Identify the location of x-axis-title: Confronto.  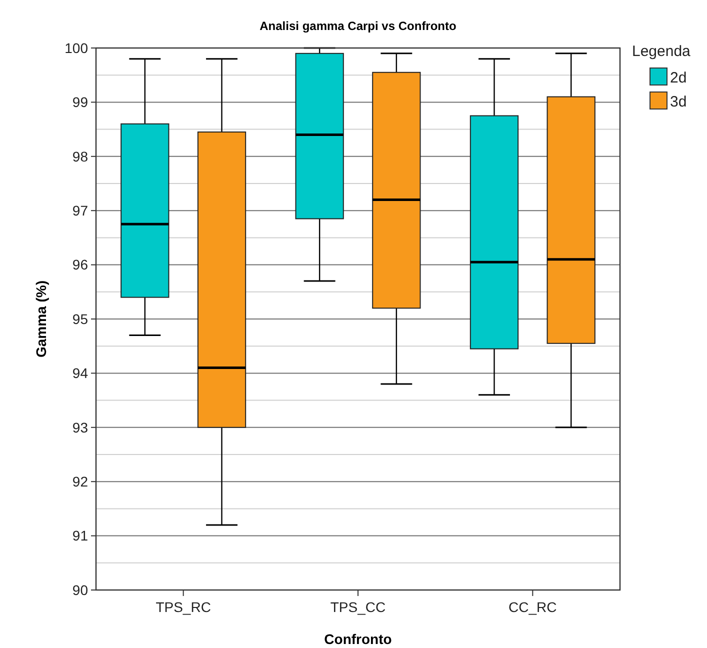
(358, 639).